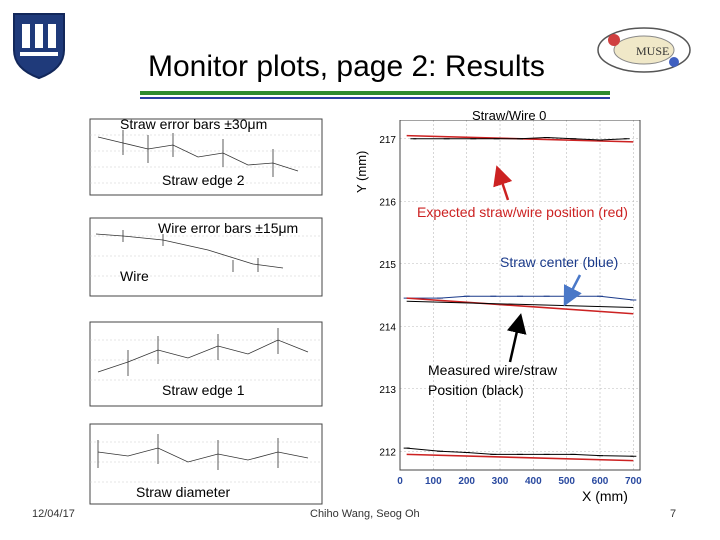 Image resolution: width=720 pixels, height=540 pixels. What do you see at coordinates (509, 115) in the screenshot?
I see `main-plot-title: Straw/Wire 0` at bounding box center [509, 115].